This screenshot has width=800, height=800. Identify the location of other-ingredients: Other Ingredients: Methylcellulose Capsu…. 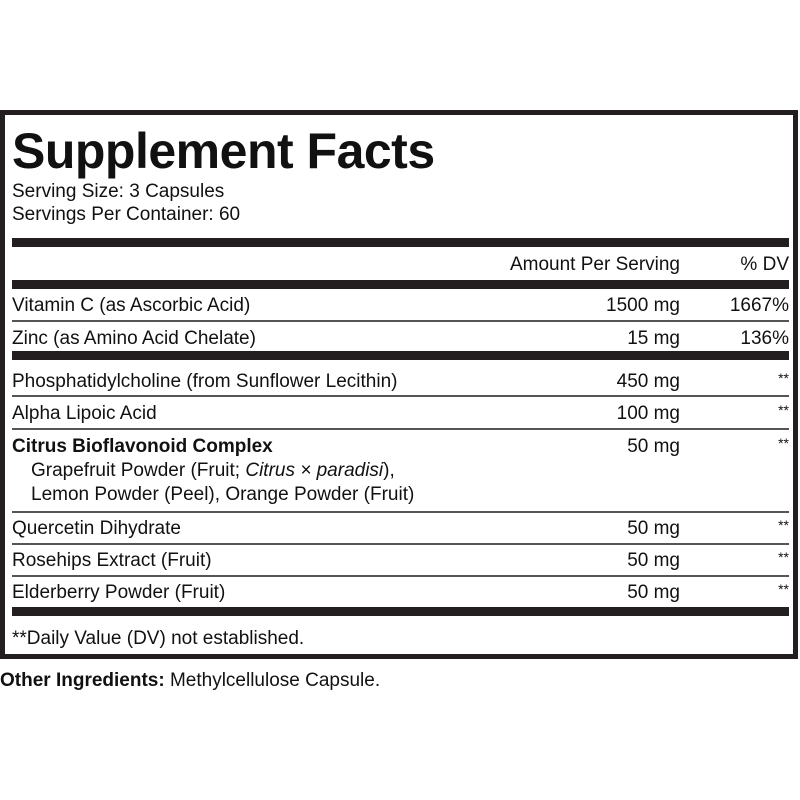
(190, 680).